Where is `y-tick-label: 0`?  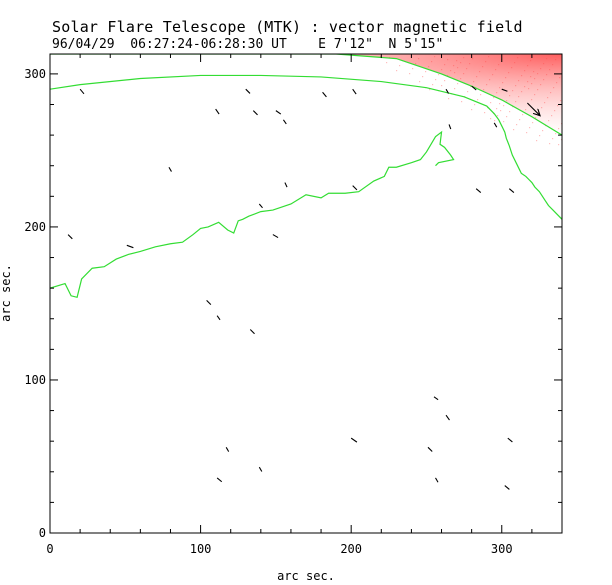 y-tick-label: 0 is located at coordinates (42, 533).